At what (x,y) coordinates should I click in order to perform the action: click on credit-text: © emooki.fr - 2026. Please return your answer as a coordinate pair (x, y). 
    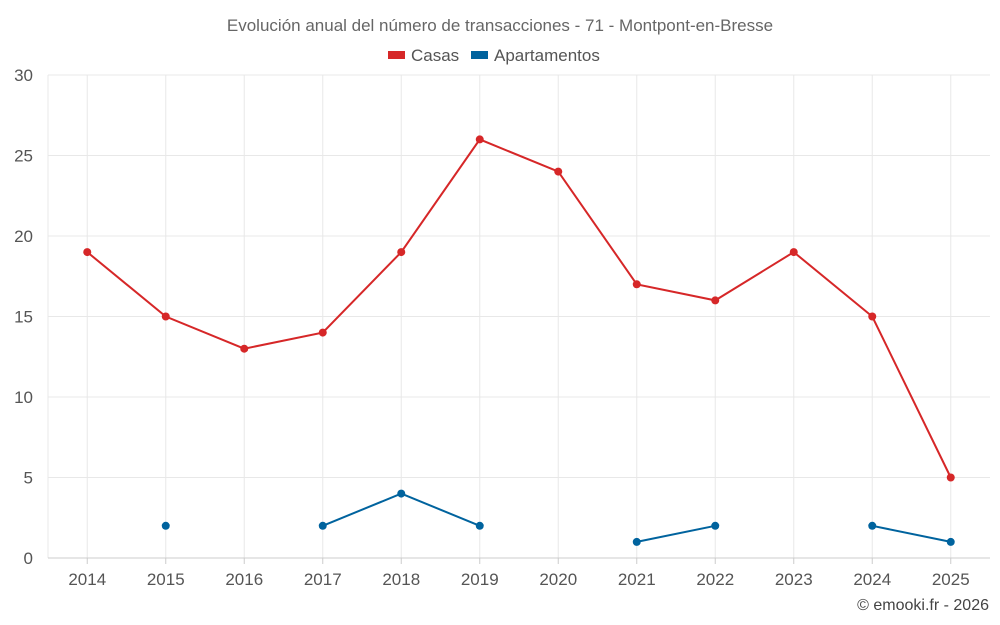
    Looking at the image, I should click on (923, 605).